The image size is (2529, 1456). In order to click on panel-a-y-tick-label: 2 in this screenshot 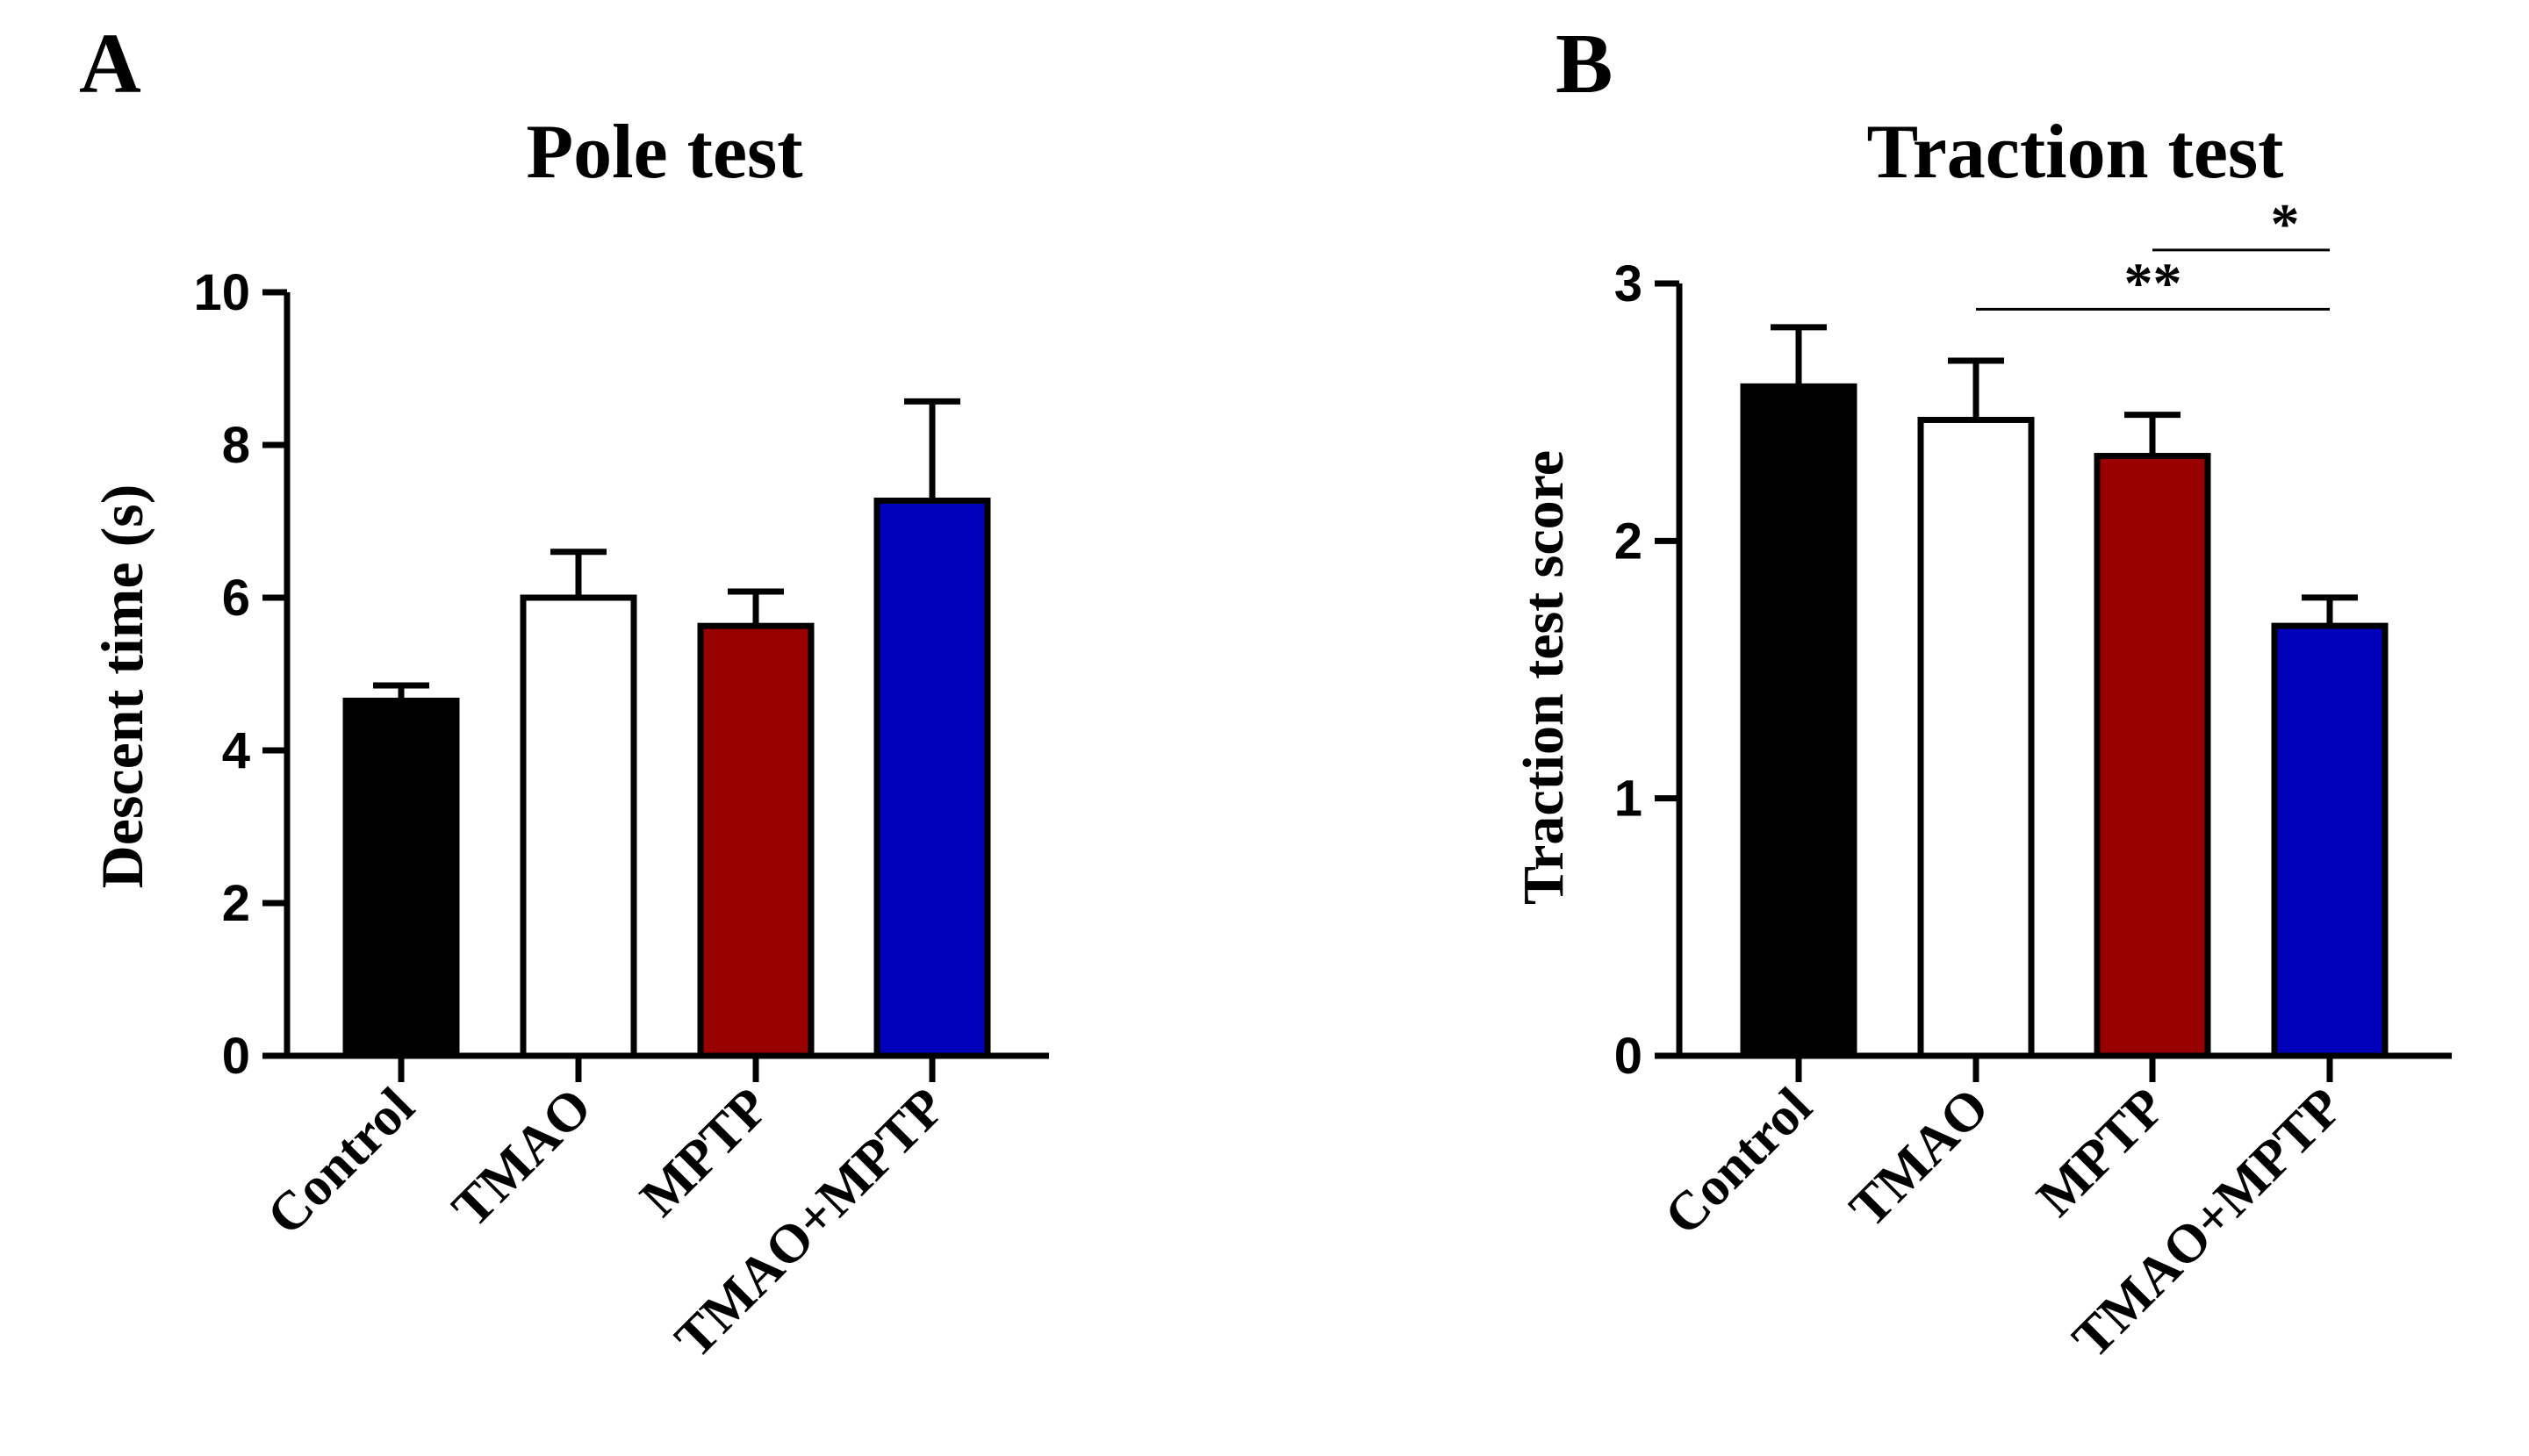, I will do `click(236, 903)`.